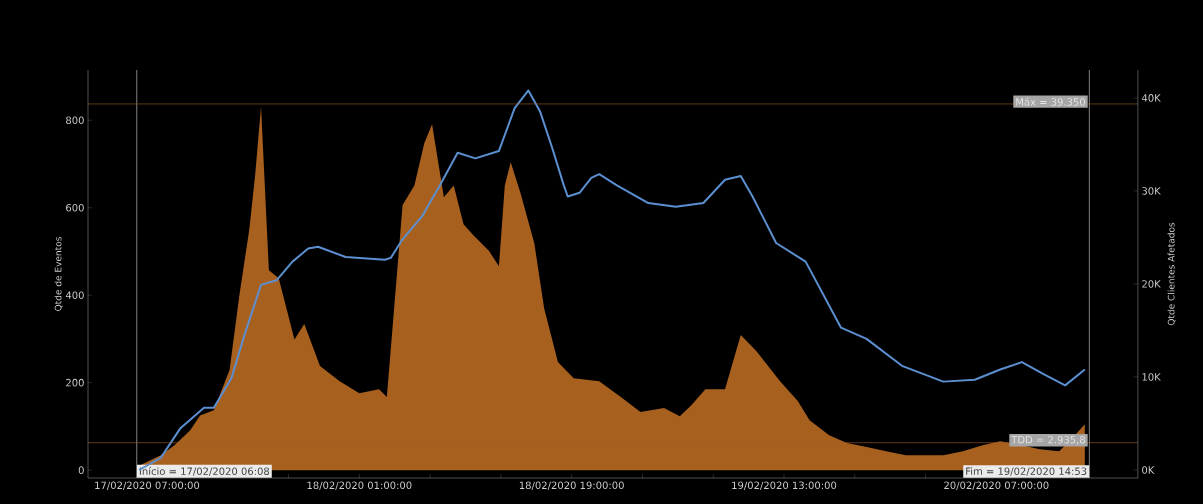  I want to click on y-tick-label: 600, so click(75, 207).